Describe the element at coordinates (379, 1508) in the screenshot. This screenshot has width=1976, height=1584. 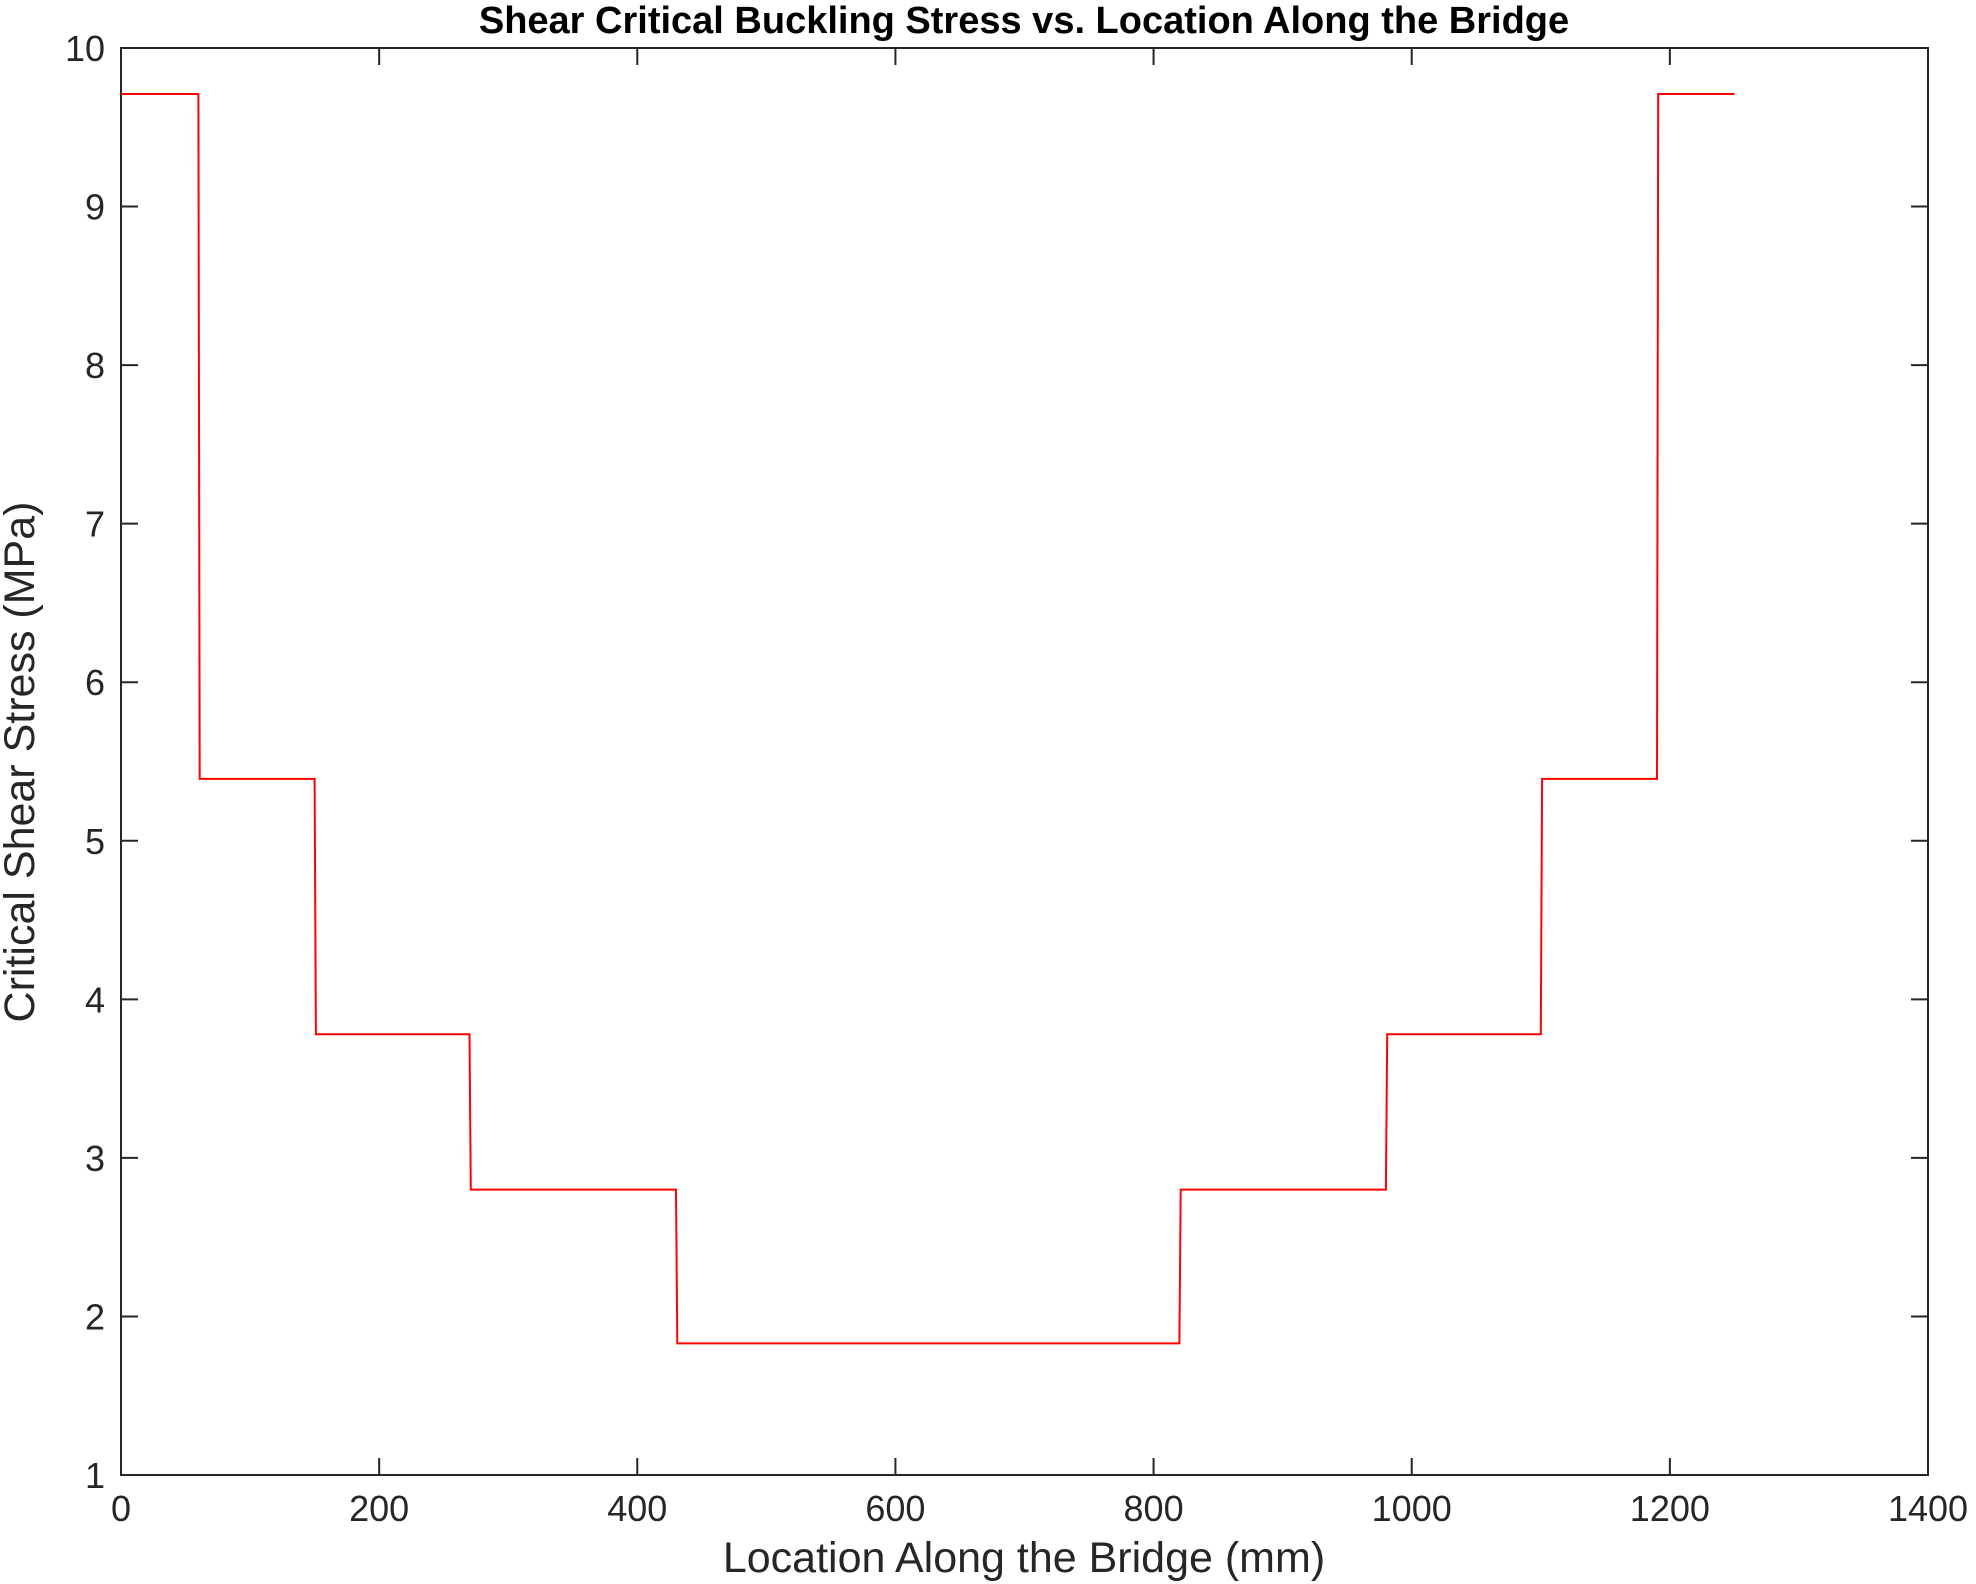
I see `x-tick-label: 200` at that location.